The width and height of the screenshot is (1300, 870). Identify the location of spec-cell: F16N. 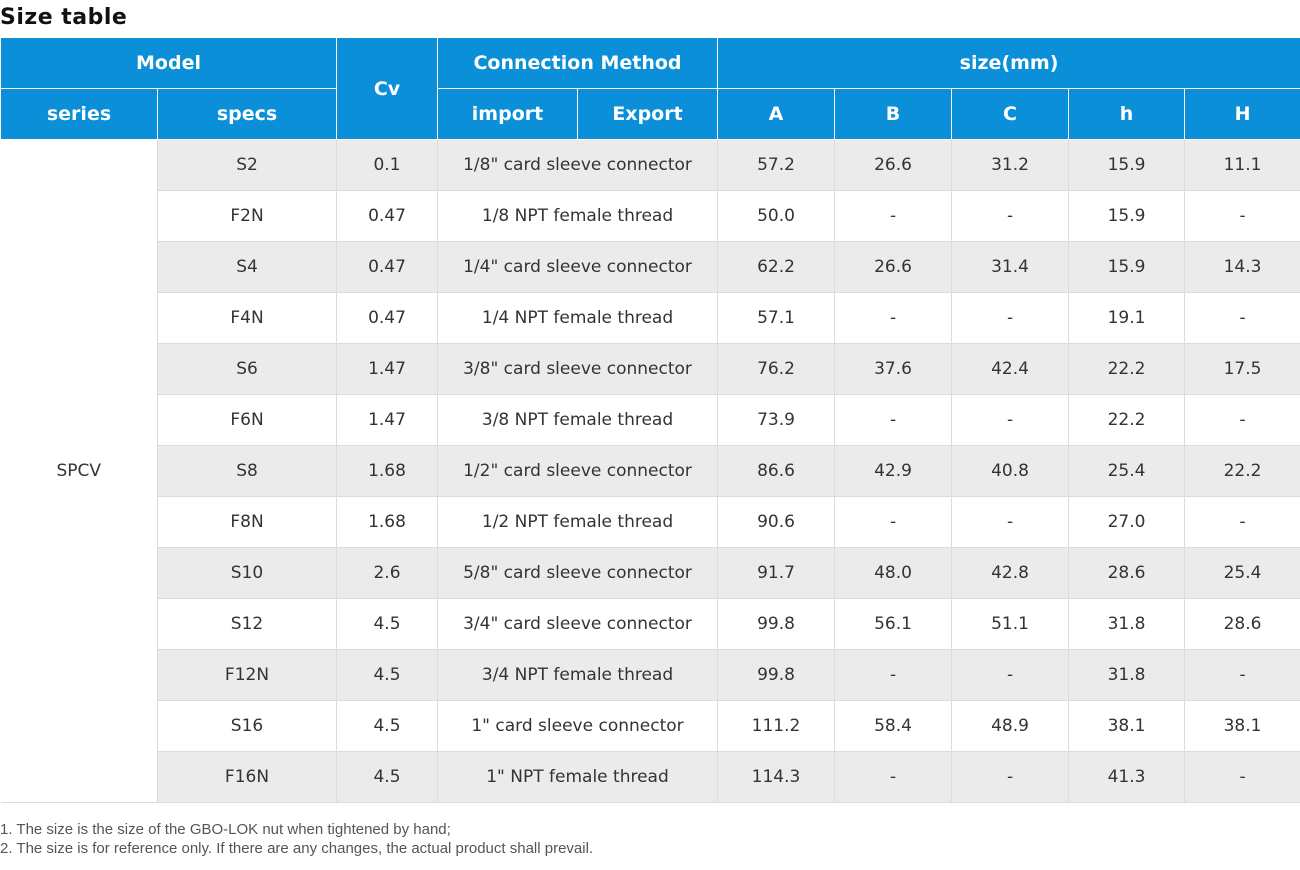
(247, 777).